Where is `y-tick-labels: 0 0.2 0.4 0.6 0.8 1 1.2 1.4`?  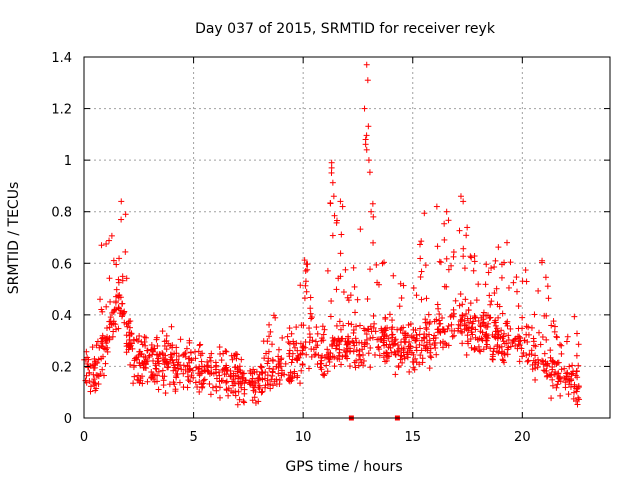 y-tick-labels: 0 0.2 0.4 0.6 0.8 1 1.2 1.4 is located at coordinates (61, 239).